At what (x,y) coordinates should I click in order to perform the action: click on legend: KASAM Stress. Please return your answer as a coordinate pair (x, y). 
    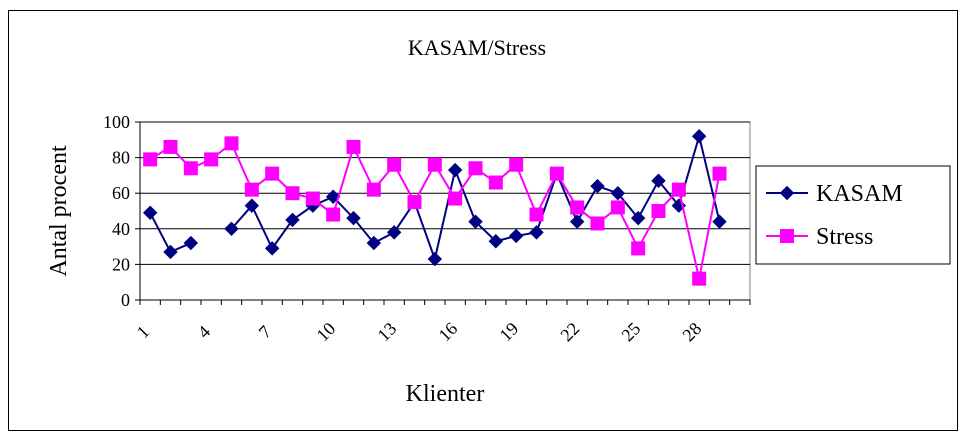
    Looking at the image, I should click on (853, 215).